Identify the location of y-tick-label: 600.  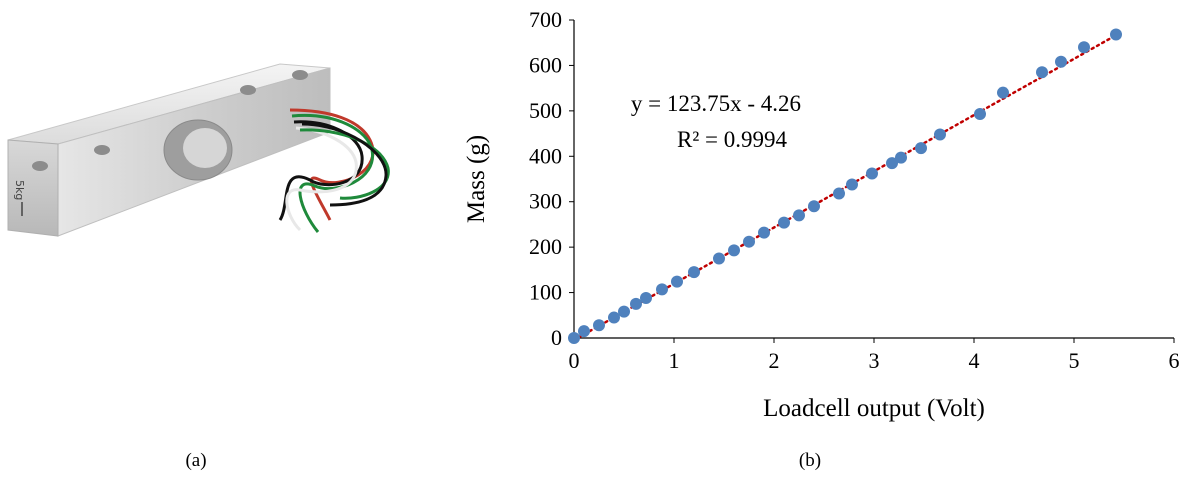
(545, 64).